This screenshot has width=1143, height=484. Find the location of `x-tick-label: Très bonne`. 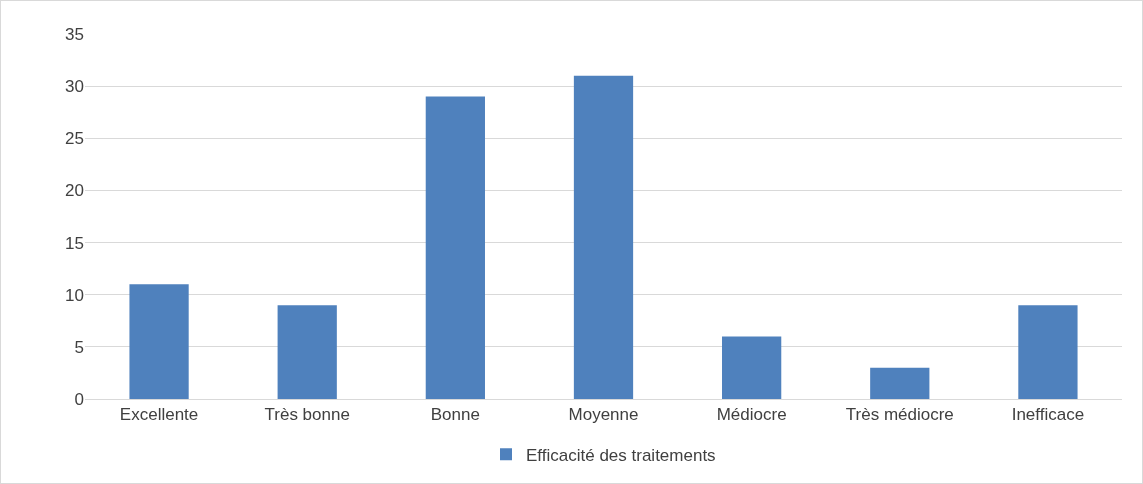

x-tick-label: Très bonne is located at coordinates (307, 415).